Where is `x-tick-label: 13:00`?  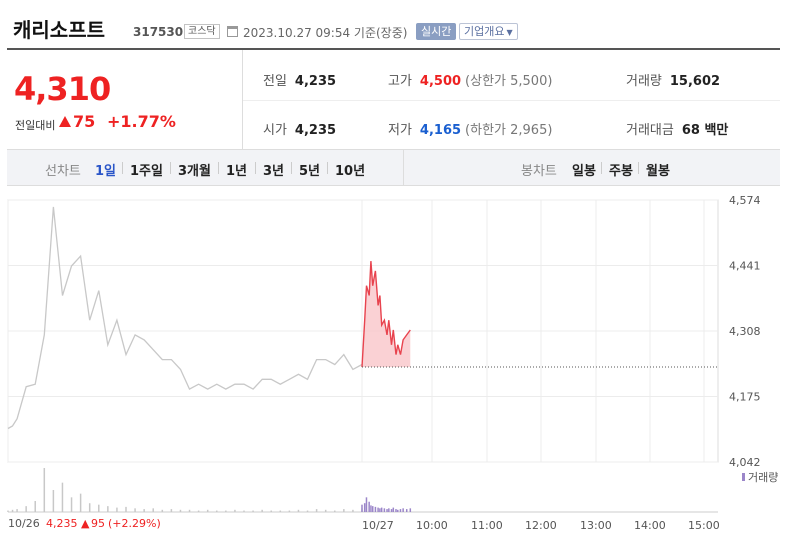 x-tick-label: 13:00 is located at coordinates (596, 525).